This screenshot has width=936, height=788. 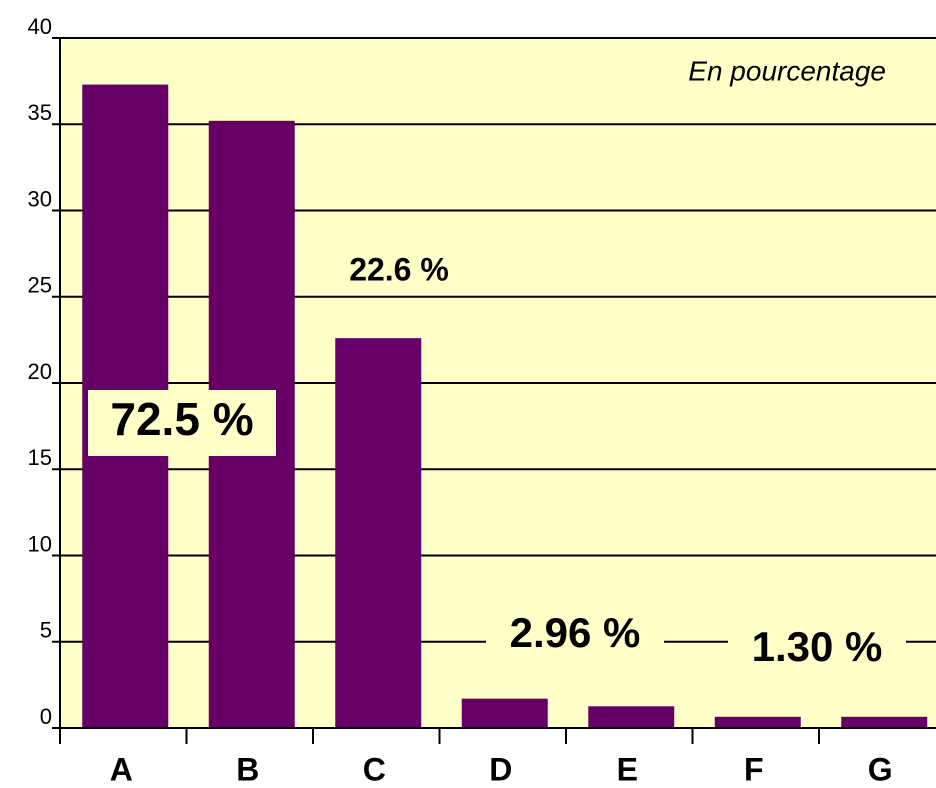 I want to click on y-tick-label: 15, so click(x=40, y=457).